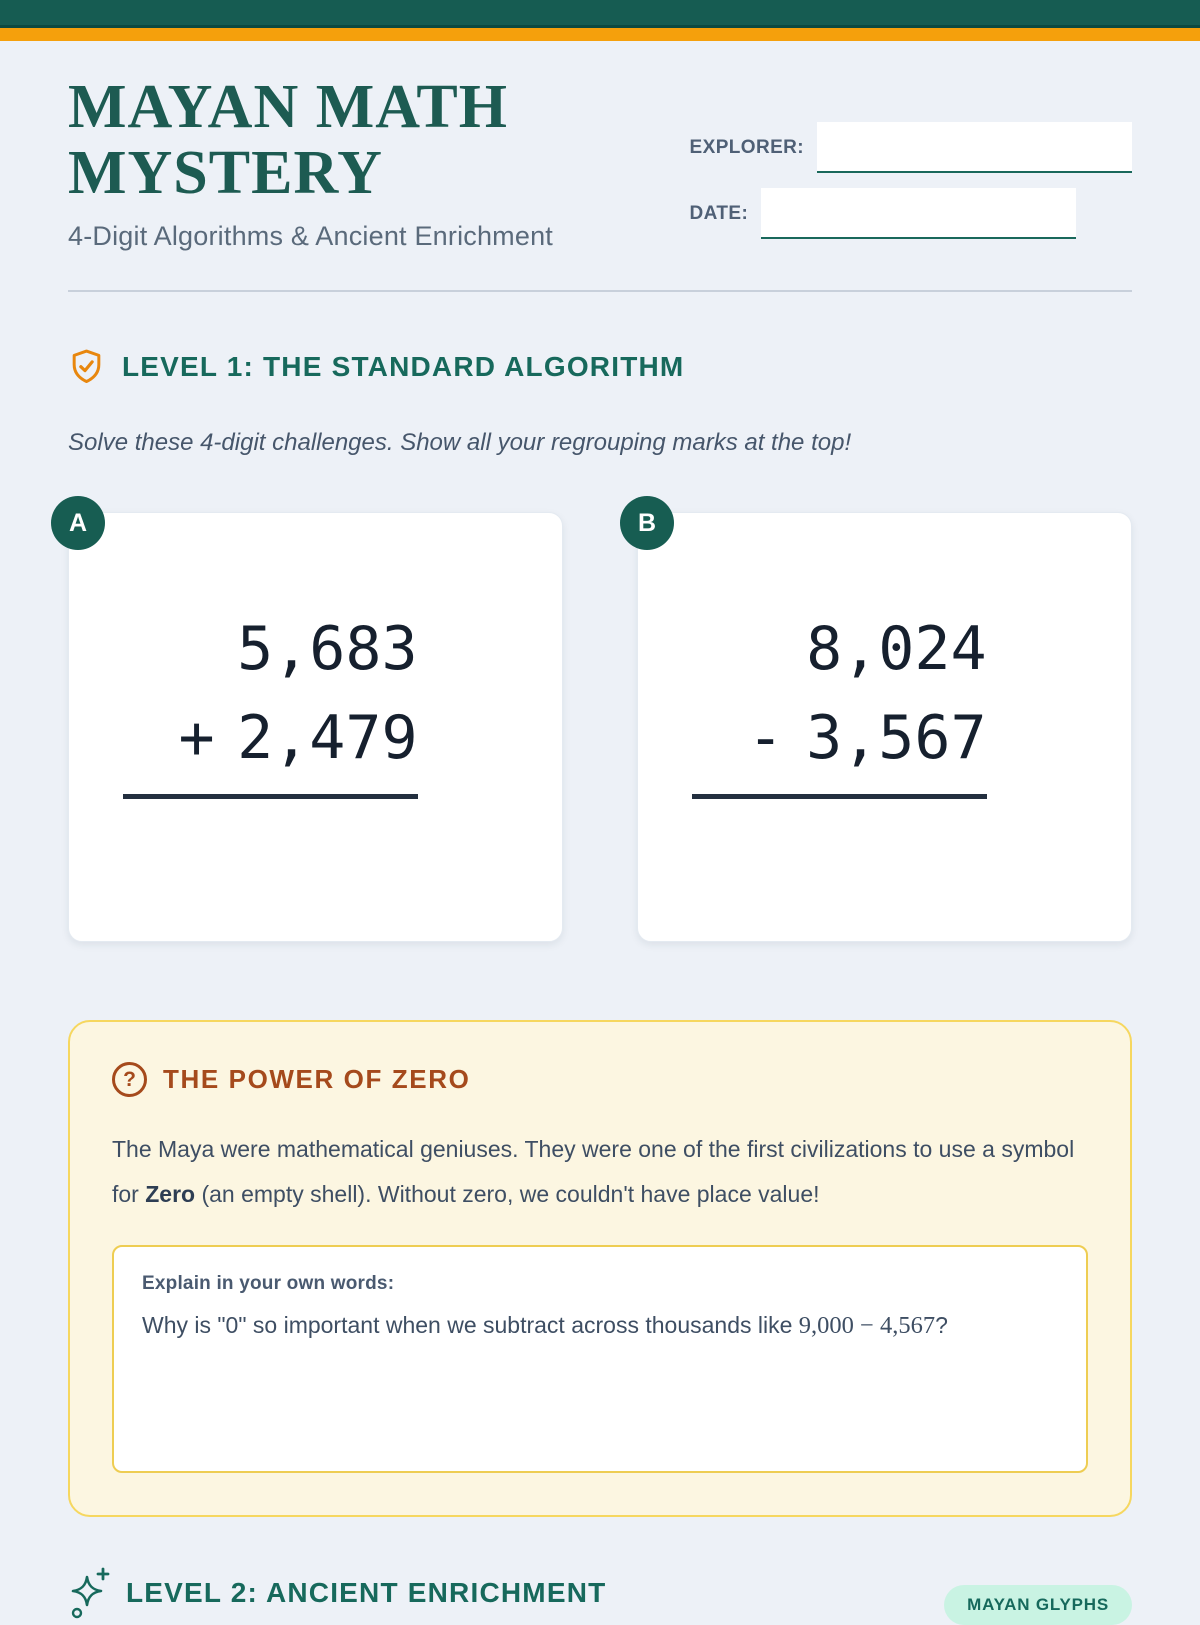  I want to click on page-subtitle: 4-Digit Algorithms & Ancient Enrichment, so click(311, 235).